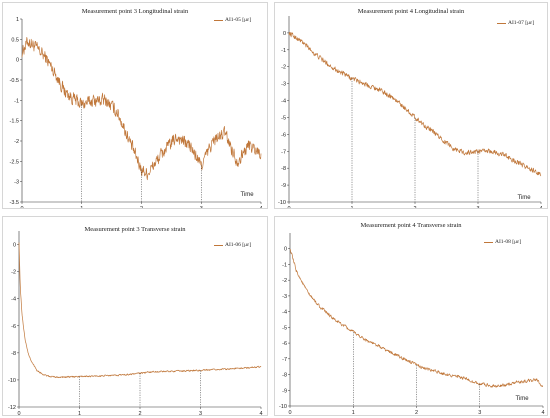  I want to click on chart-title: Measurement point 3 Longitudinal strain, so click(135, 11).